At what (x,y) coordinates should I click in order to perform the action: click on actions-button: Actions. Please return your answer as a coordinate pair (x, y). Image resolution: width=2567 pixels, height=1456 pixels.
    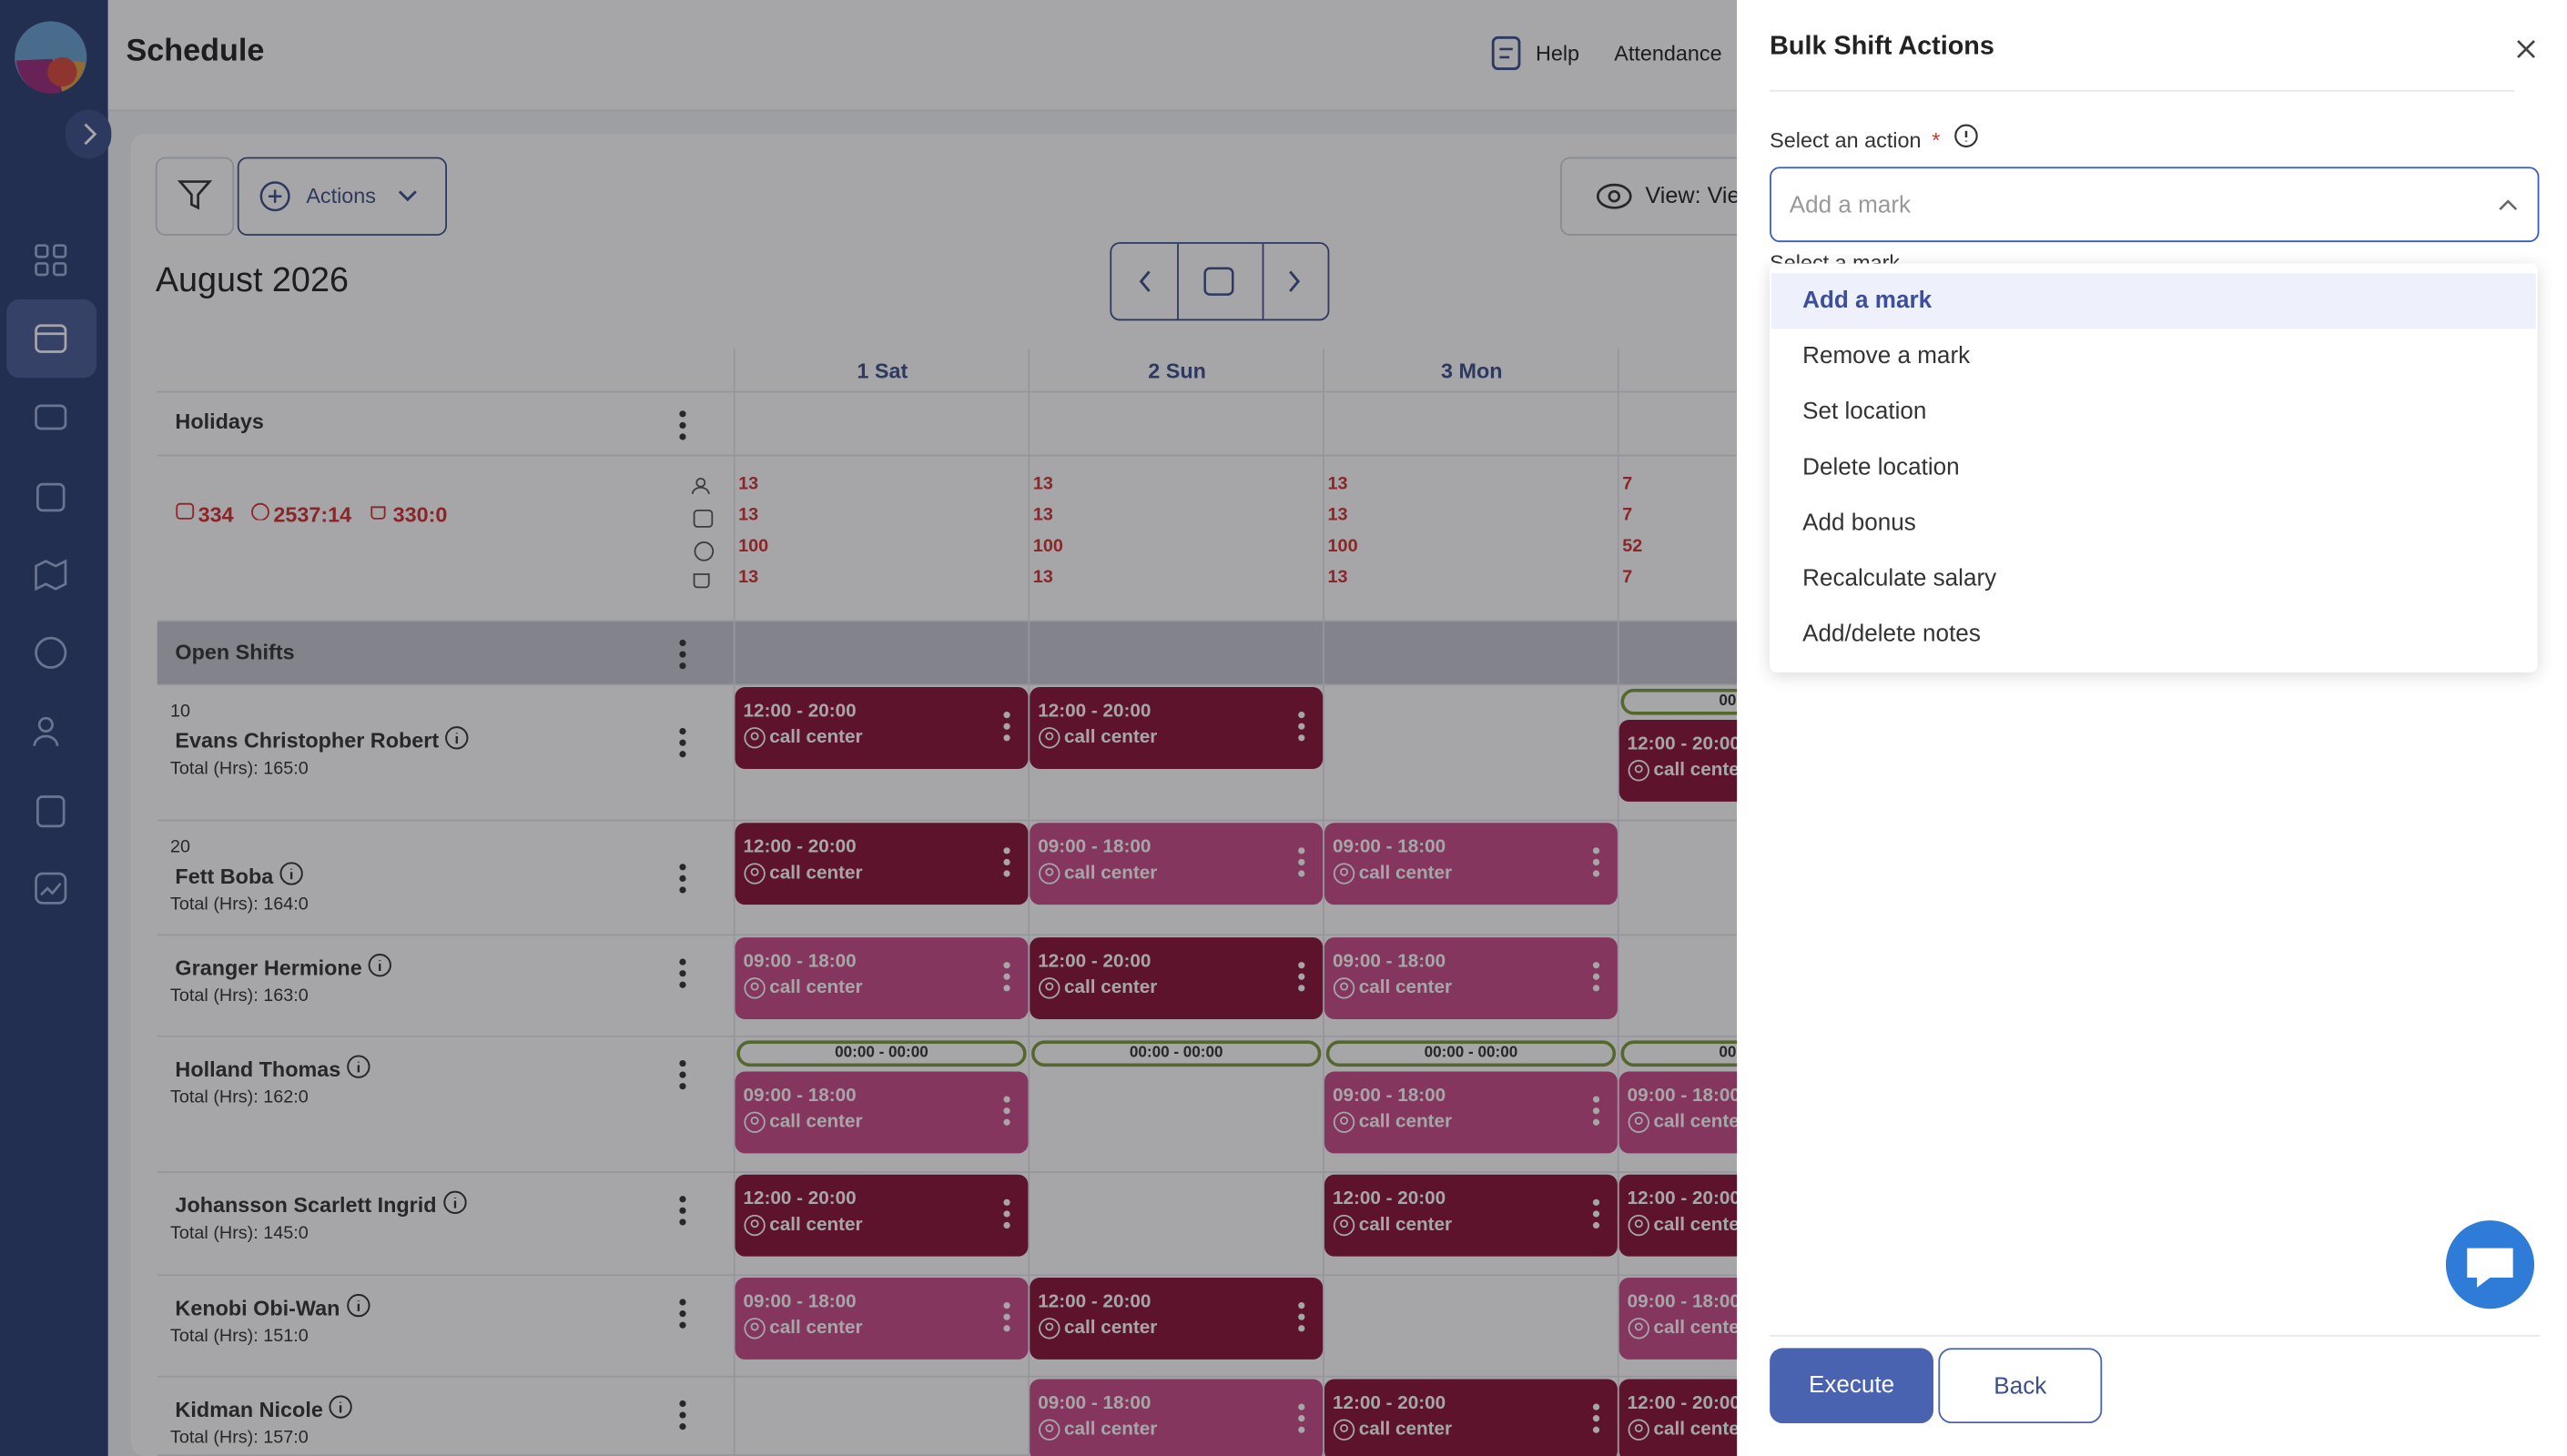
    Looking at the image, I should click on (342, 197).